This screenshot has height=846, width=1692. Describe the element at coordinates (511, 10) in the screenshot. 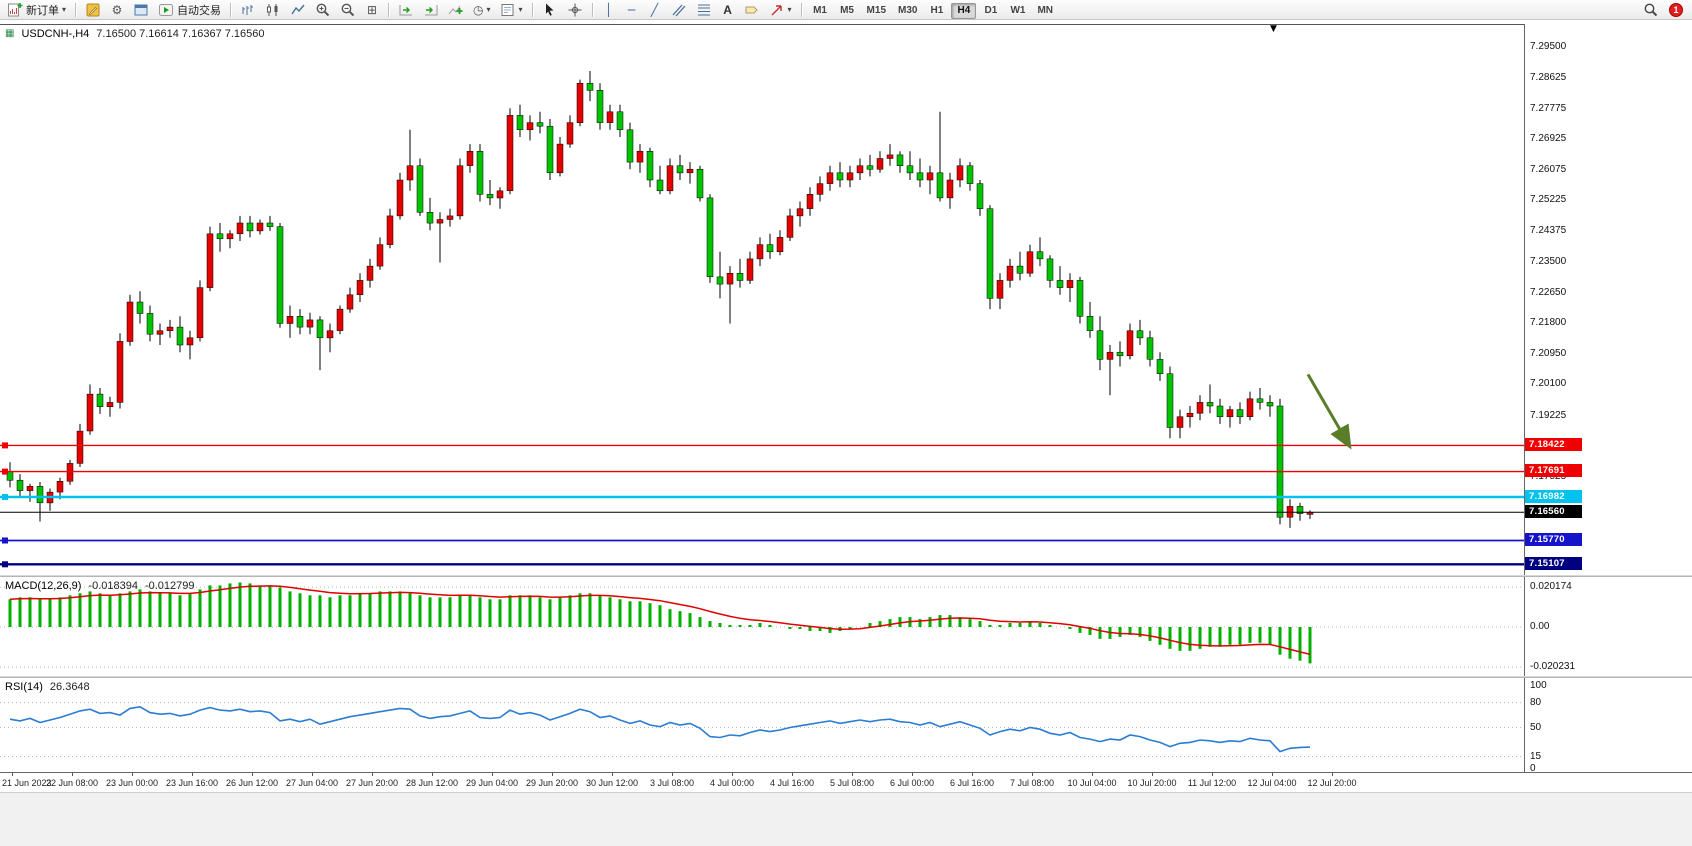

I see `templates-button: ▾` at that location.